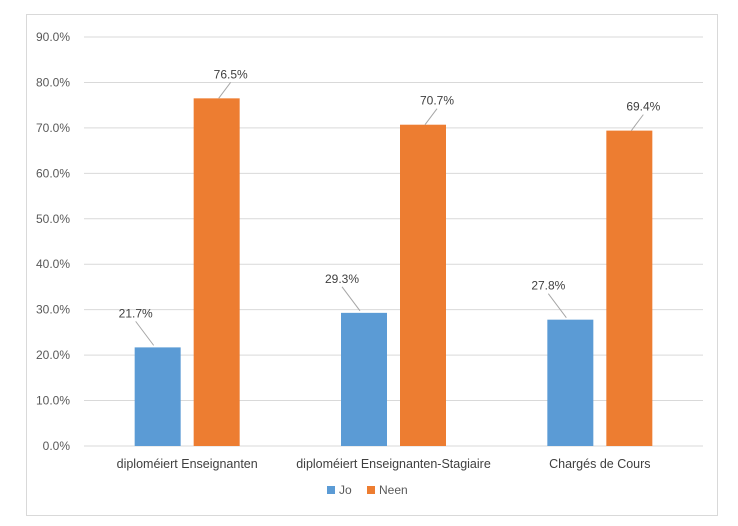  What do you see at coordinates (53, 310) in the screenshot?
I see `y-tick-label: 30.0%` at bounding box center [53, 310].